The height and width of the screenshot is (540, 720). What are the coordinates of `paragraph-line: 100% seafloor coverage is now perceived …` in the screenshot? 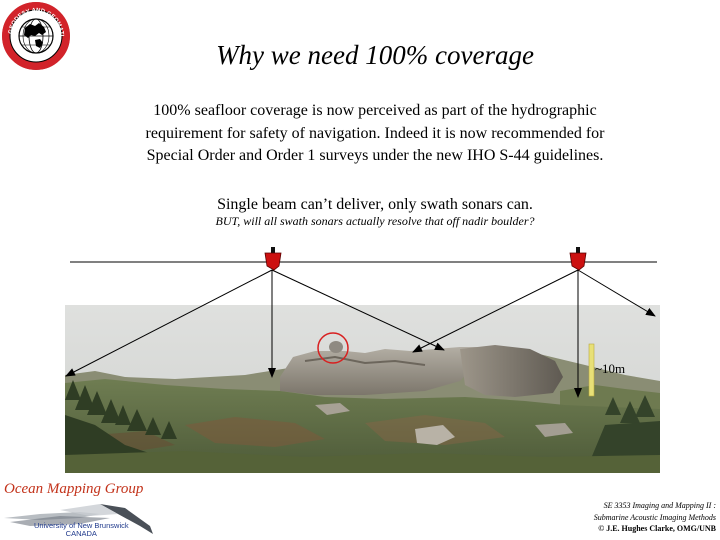 It's located at (375, 110).